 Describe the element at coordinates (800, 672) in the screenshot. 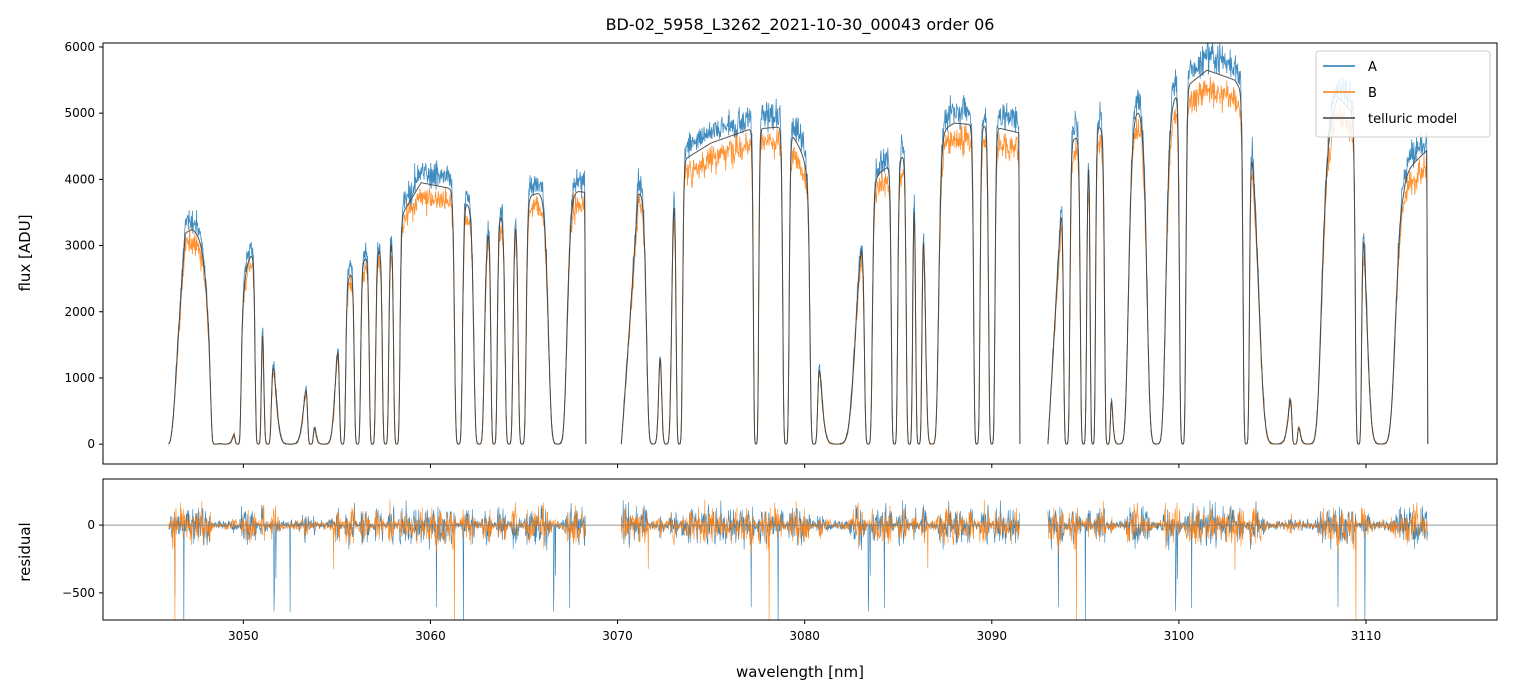

I see `x-axis-label: wavelength [nm]` at that location.